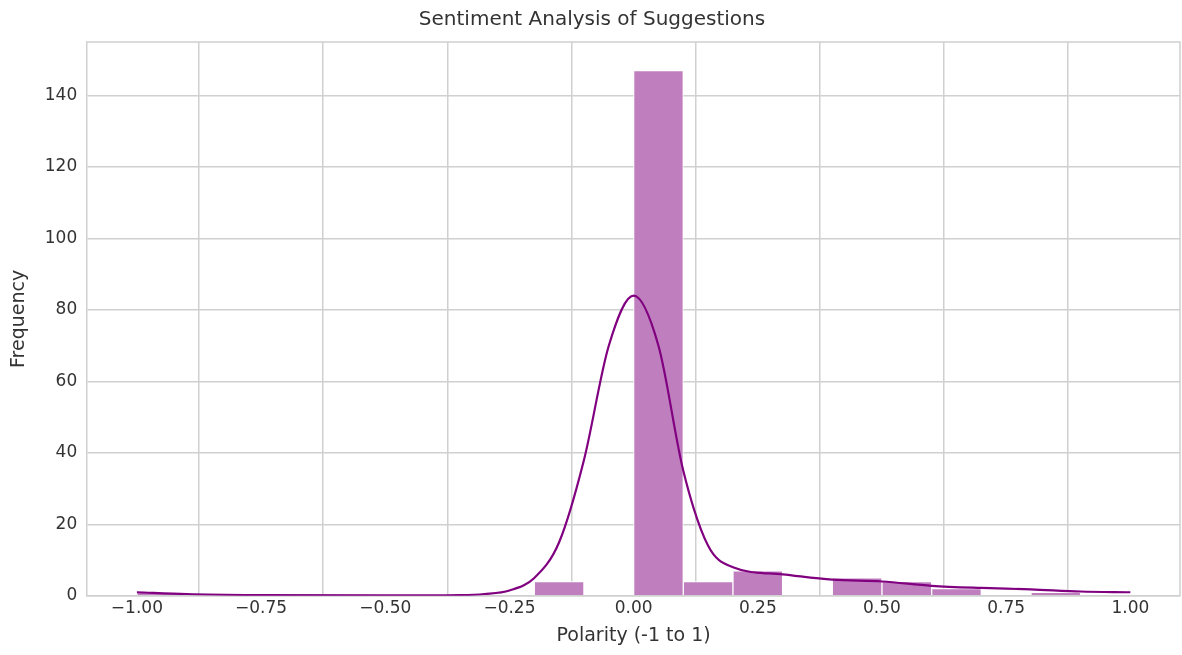 Image resolution: width=1182 pixels, height=655 pixels. What do you see at coordinates (757, 607) in the screenshot?
I see `x-tick-label: 0.25` at bounding box center [757, 607].